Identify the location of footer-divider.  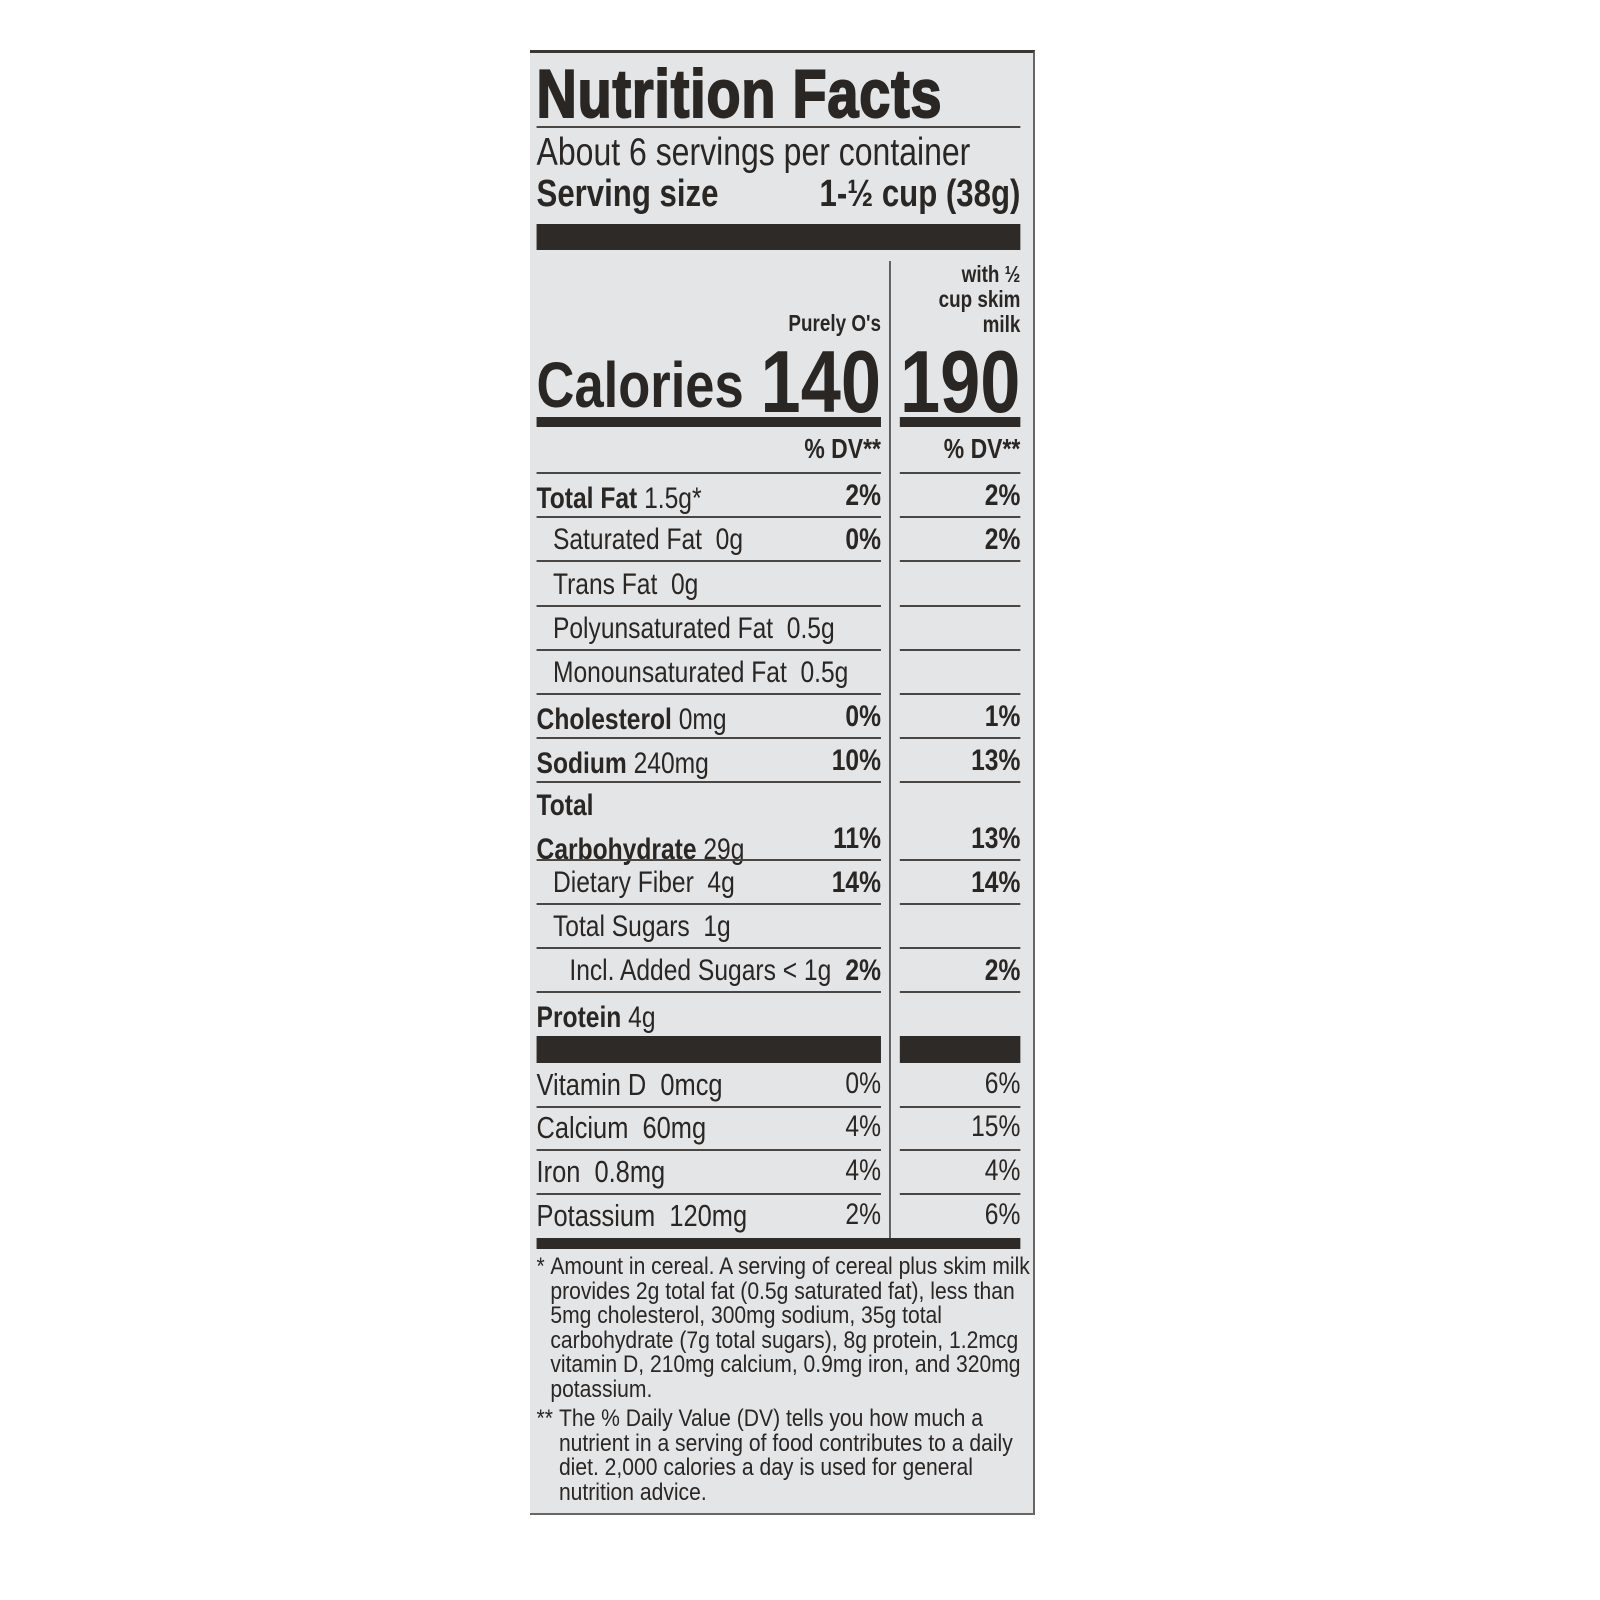
(778, 1243).